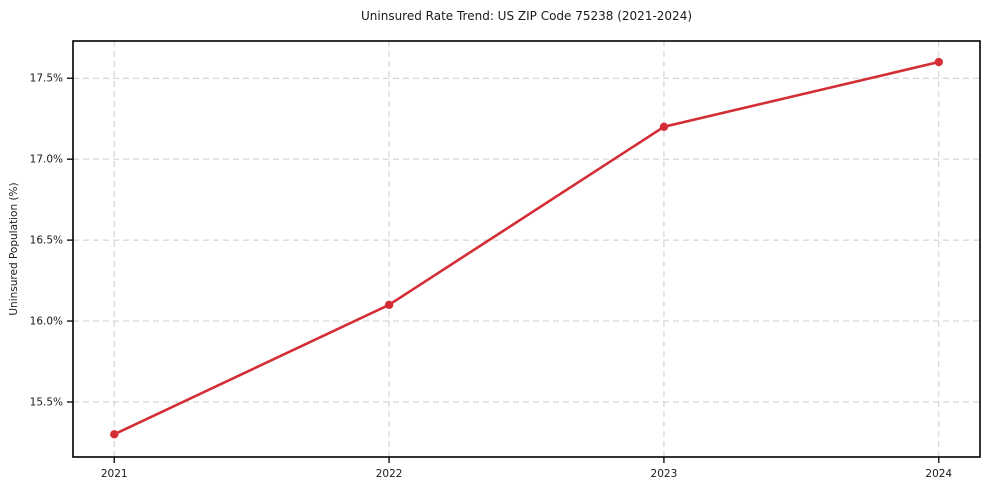 The height and width of the screenshot is (490, 989). What do you see at coordinates (938, 474) in the screenshot?
I see `x-tick-label: 2024` at bounding box center [938, 474].